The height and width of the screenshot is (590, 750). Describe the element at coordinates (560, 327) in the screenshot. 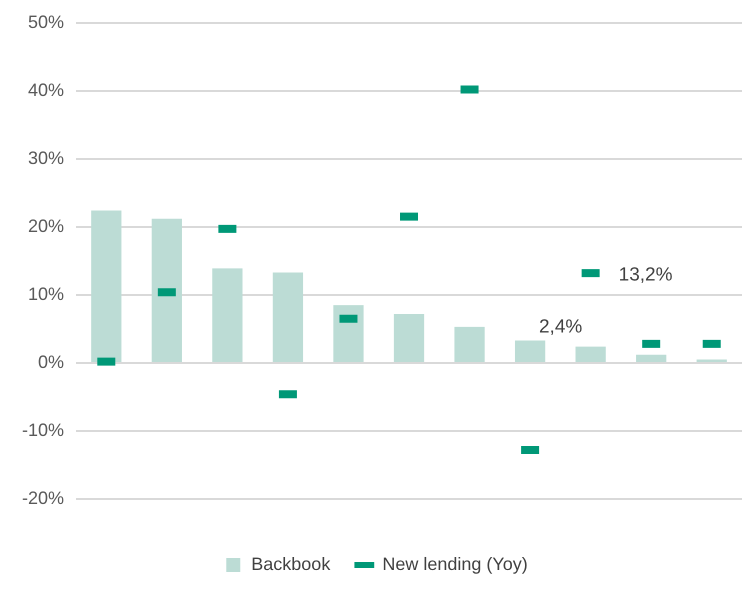

I see `data-label: 2,4%` at that location.